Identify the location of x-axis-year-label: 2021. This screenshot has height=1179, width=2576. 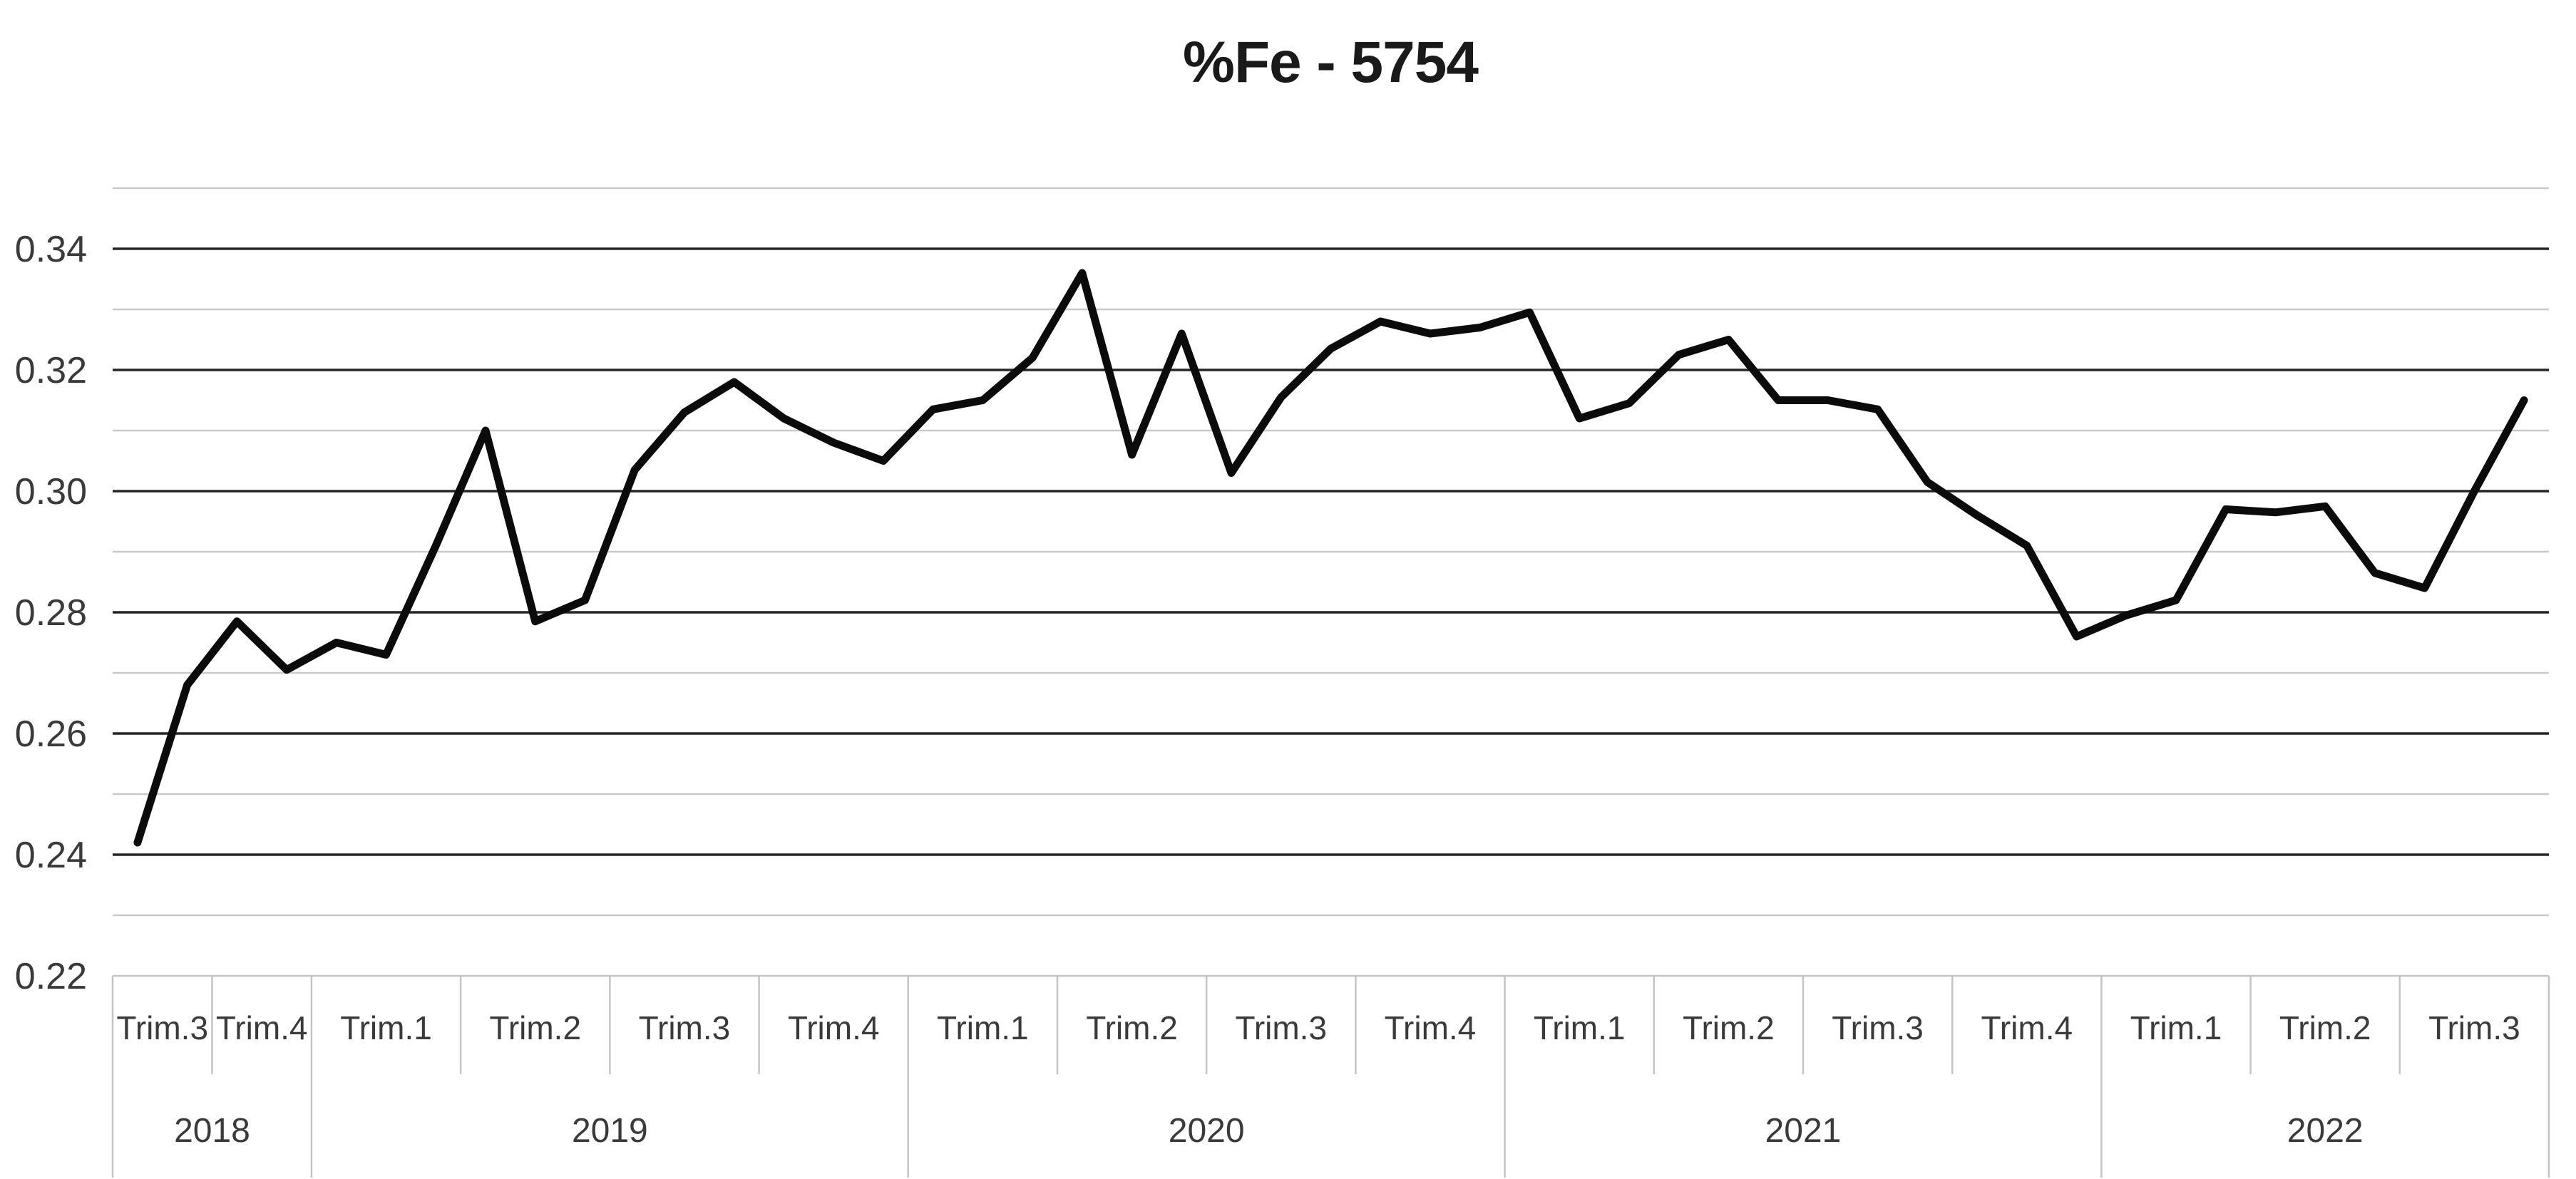
(1803, 1131).